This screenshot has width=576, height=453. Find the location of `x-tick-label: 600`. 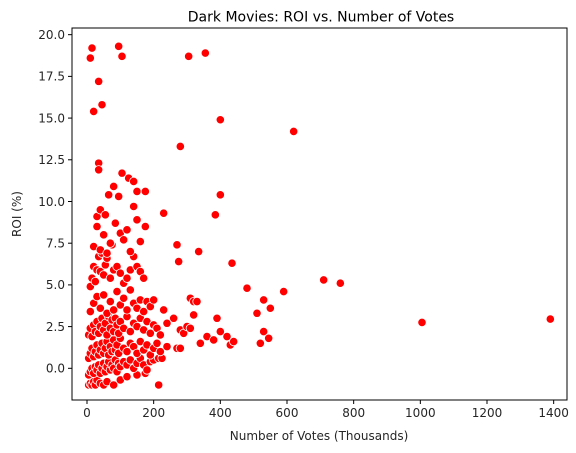

x-tick-label: 600 is located at coordinates (287, 413).